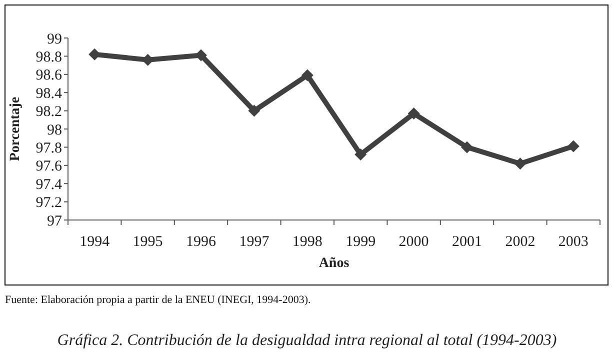 This screenshot has width=614, height=360. What do you see at coordinates (307, 340) in the screenshot?
I see `text: Gráfica 2. Contribución de la desigualdad intra regional al total (1994-2003)` at bounding box center [307, 340].